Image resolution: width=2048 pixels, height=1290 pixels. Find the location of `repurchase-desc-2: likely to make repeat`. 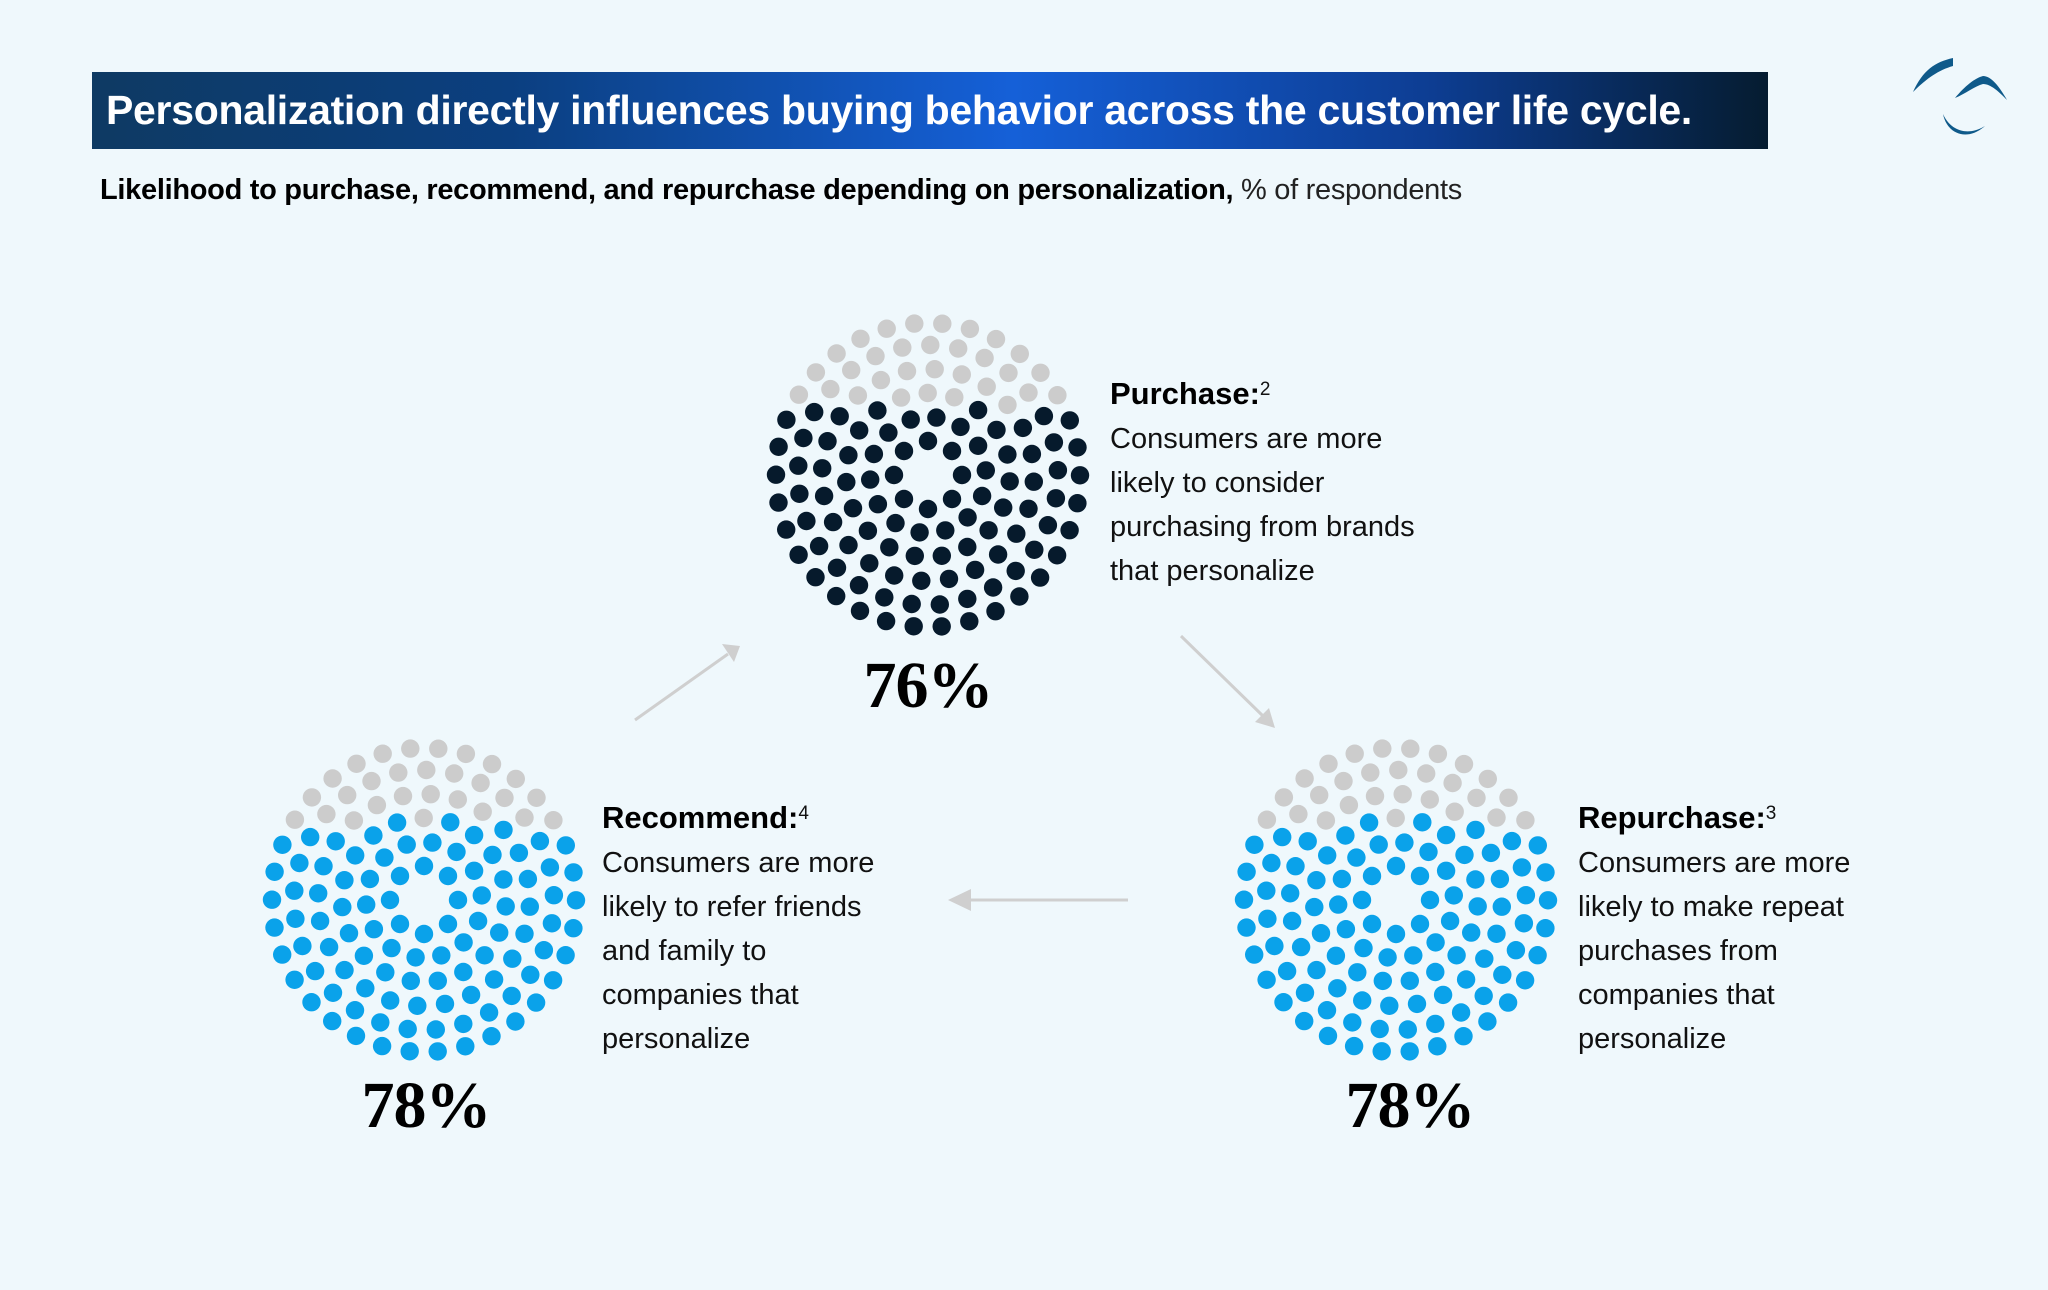

repurchase-desc-2: likely to make repeat is located at coordinates (1711, 907).